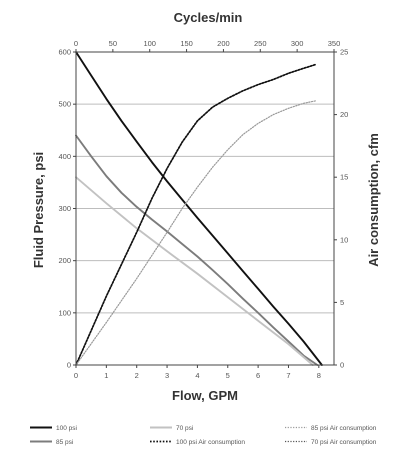  I want to click on y-tick-label: 400, so click(64, 156).